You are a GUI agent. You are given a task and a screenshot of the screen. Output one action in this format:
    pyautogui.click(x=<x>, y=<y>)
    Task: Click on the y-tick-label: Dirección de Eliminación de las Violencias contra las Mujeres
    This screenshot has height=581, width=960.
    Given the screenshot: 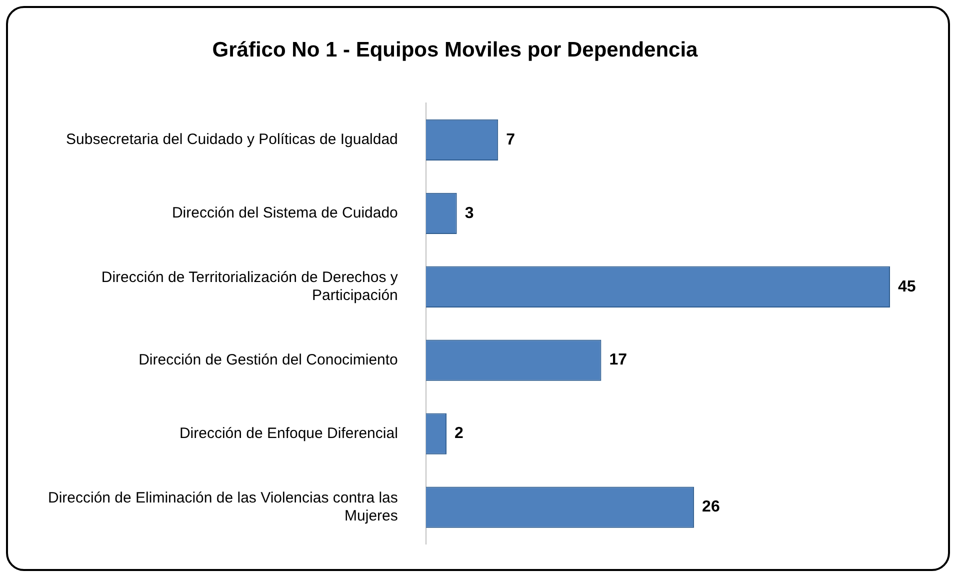 What is the action you would take?
    pyautogui.click(x=223, y=506)
    